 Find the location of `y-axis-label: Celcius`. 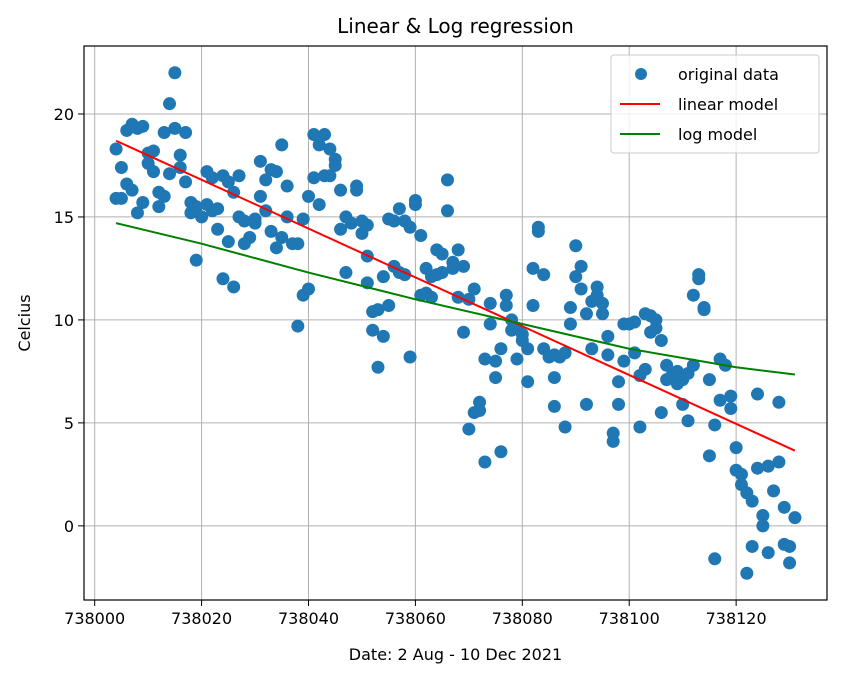

y-axis-label: Celcius is located at coordinates (24, 322).